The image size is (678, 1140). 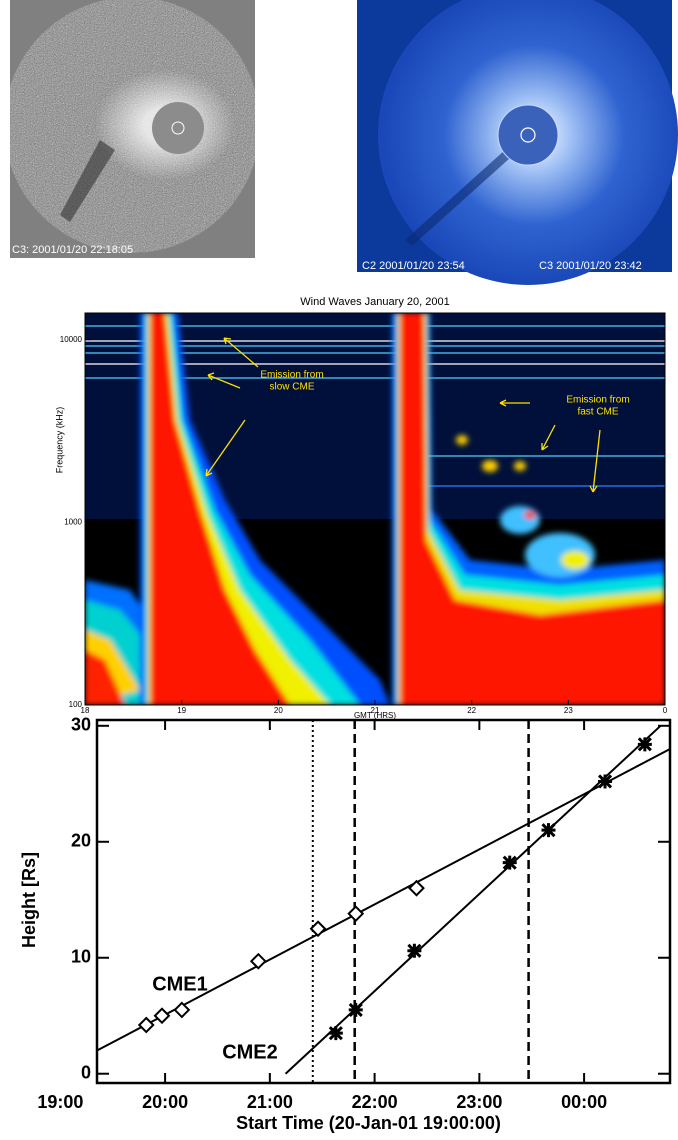 What do you see at coordinates (73, 521) in the screenshot?
I see `y-tick-label: 1000` at bounding box center [73, 521].